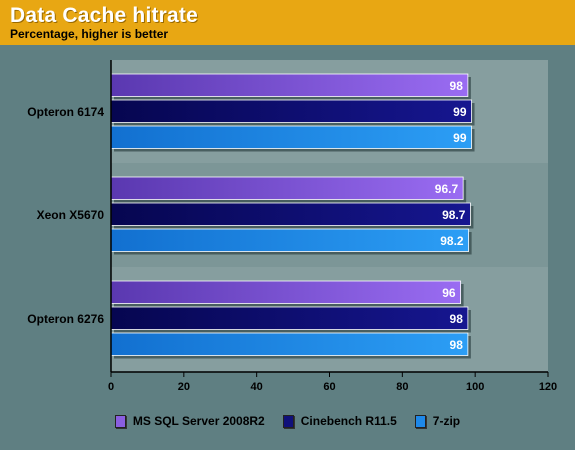 This screenshot has width=575, height=450. What do you see at coordinates (184, 387) in the screenshot?
I see `x-tick-label: 20` at bounding box center [184, 387].